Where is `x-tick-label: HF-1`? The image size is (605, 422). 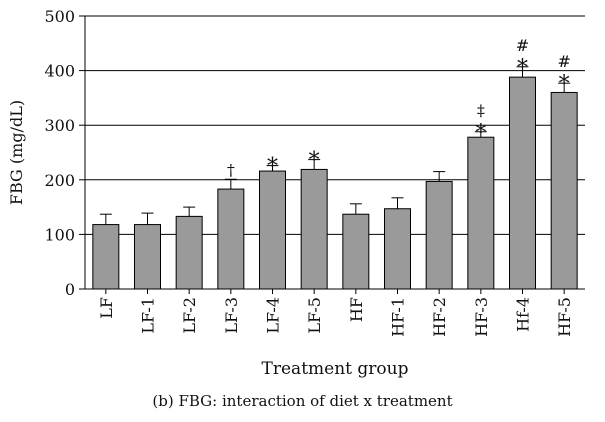 x-tick-label: HF-1 is located at coordinates (398, 317).